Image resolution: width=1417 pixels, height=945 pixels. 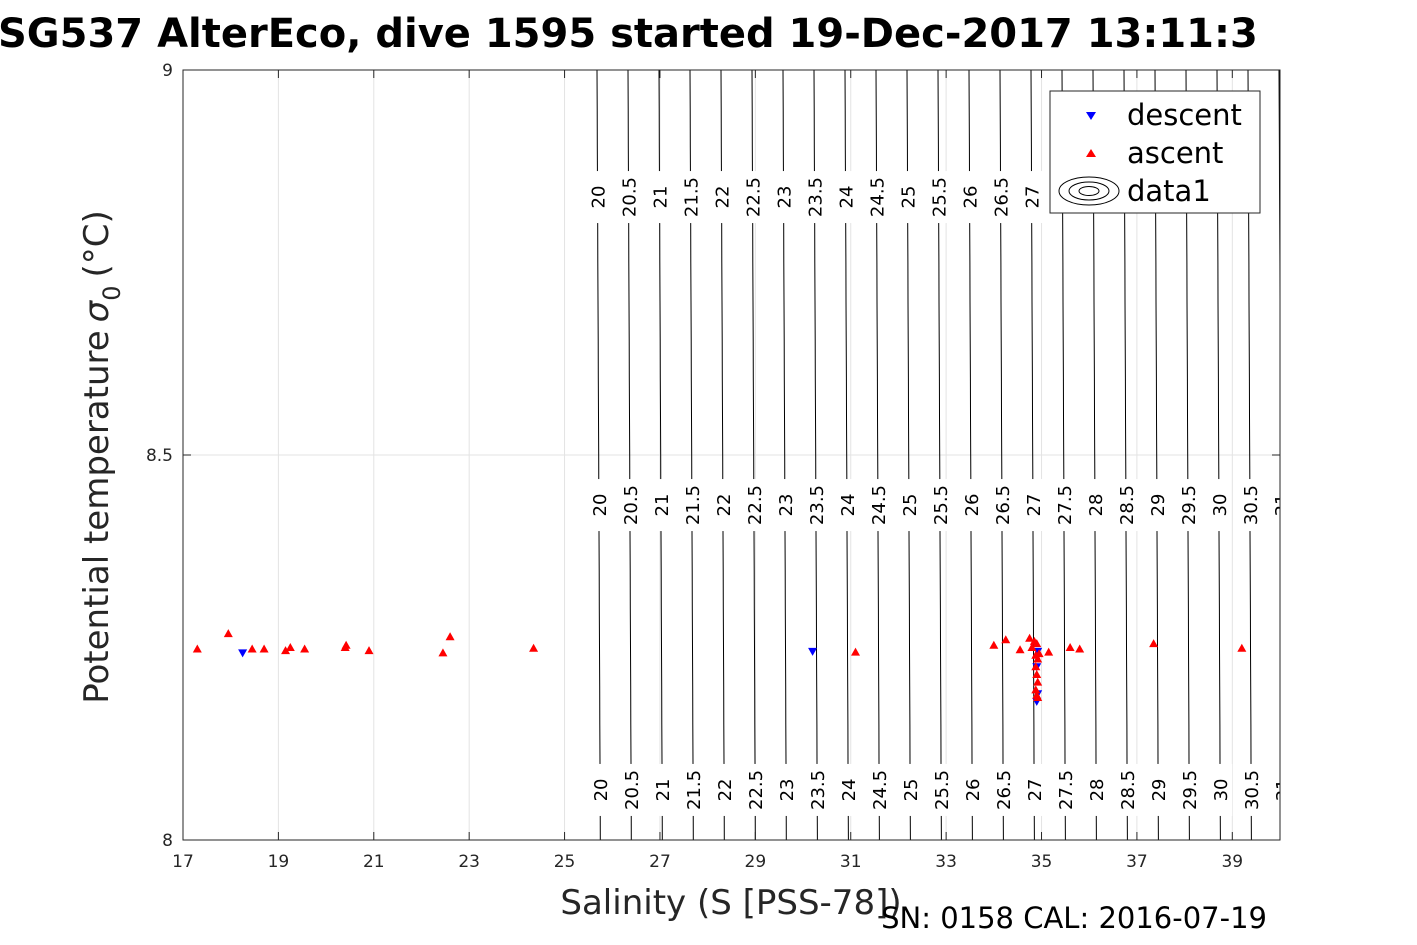 What do you see at coordinates (1175, 153) in the screenshot?
I see `legend-ascent-label: ascent` at bounding box center [1175, 153].